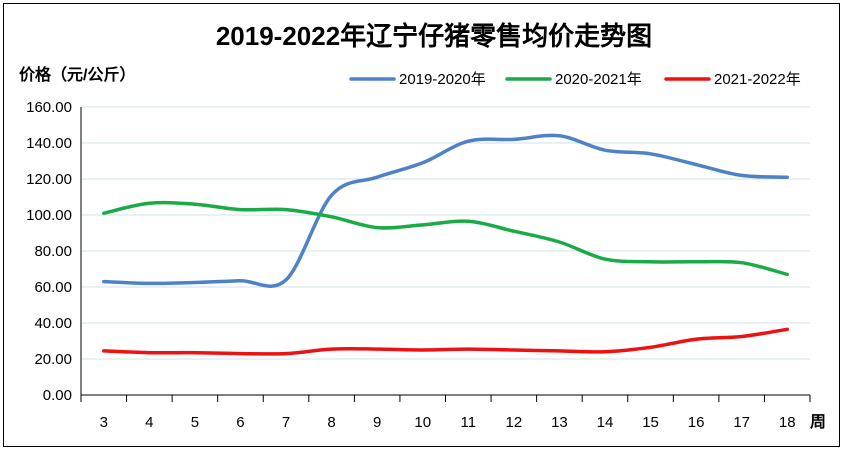 Image resolution: width=845 pixels, height=453 pixels. Describe the element at coordinates (331, 422) in the screenshot. I see `x-tick-label: 8` at that location.